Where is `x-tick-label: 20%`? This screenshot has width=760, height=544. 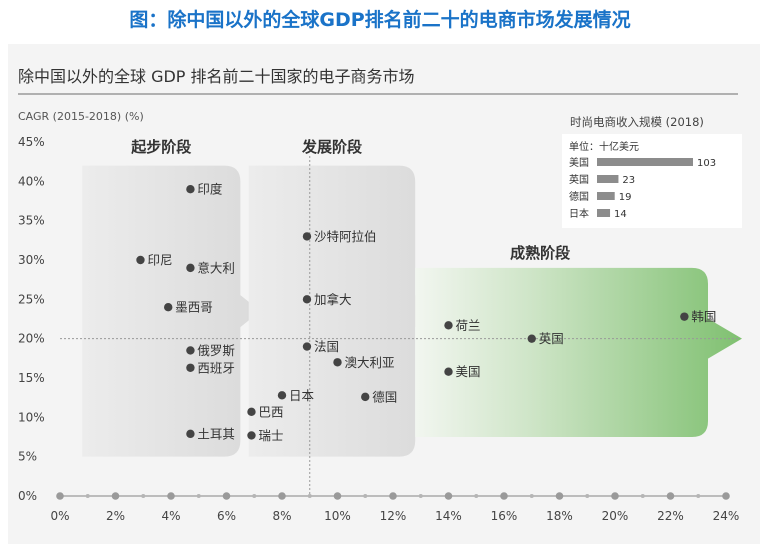
x-tick-label: 20% is located at coordinates (615, 516).